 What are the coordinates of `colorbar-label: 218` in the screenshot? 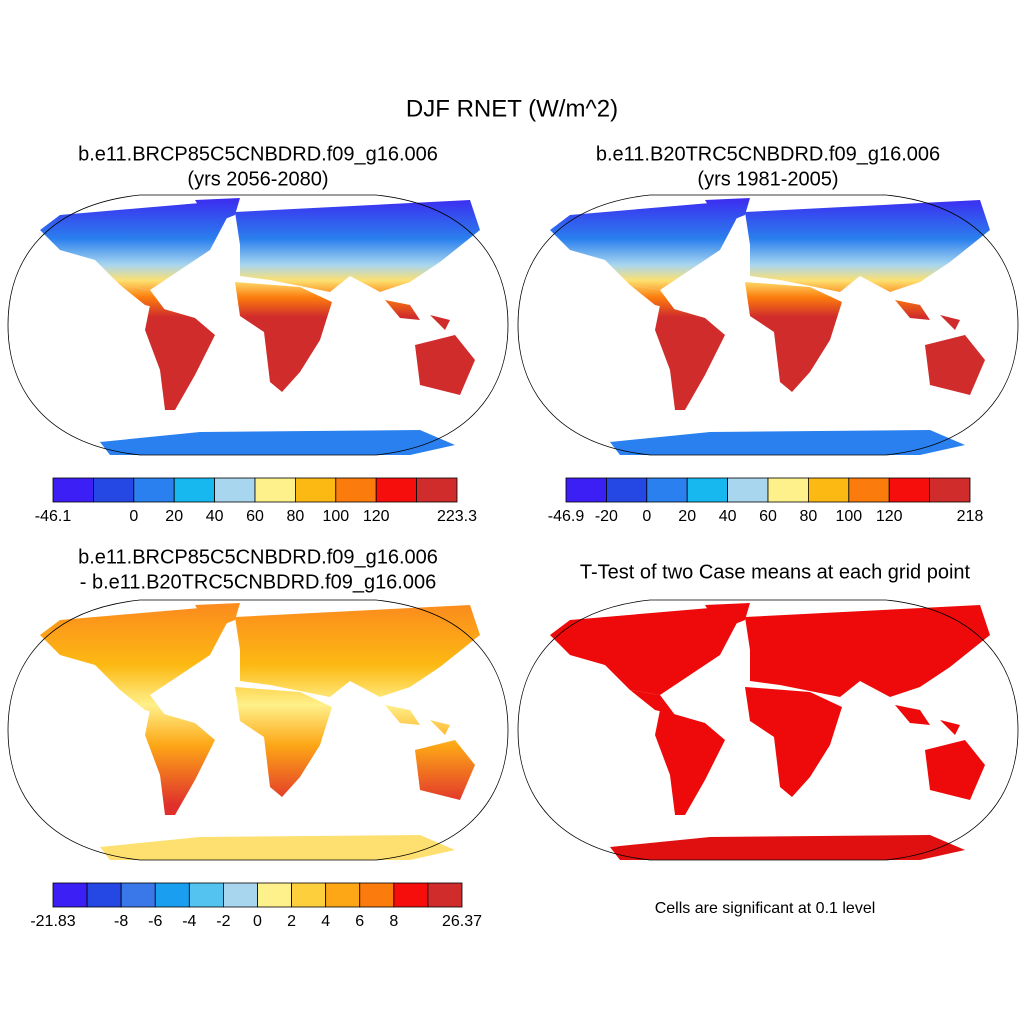 It's located at (970, 516).